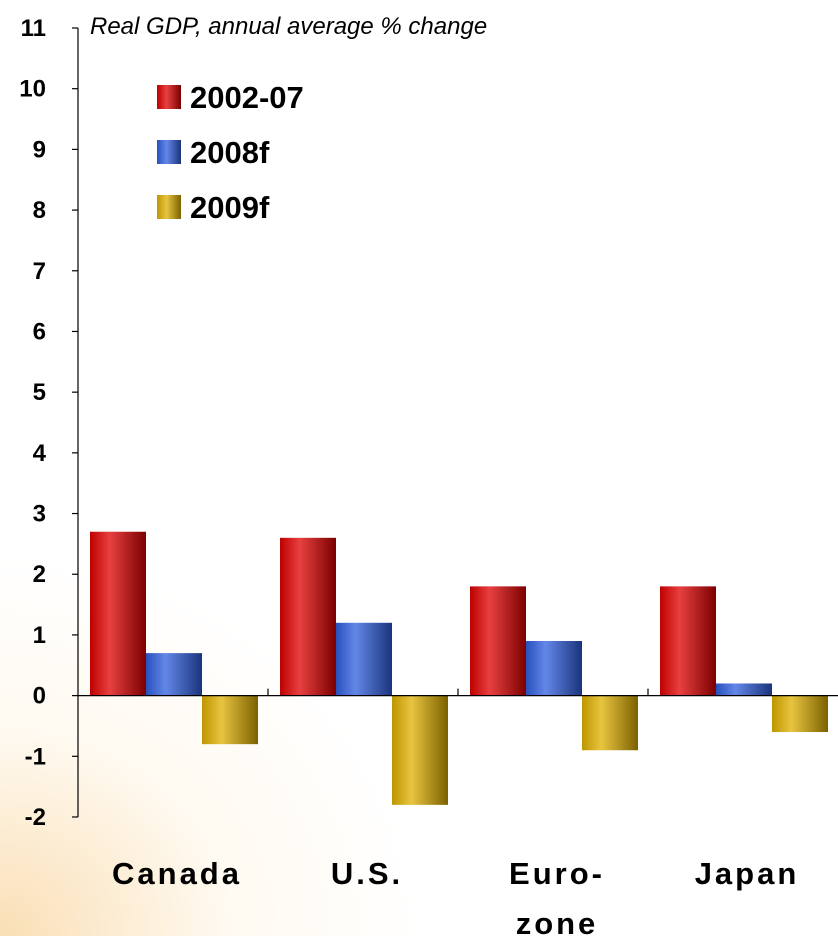 The image size is (838, 936). I want to click on x-tick-label: zone, so click(557, 921).